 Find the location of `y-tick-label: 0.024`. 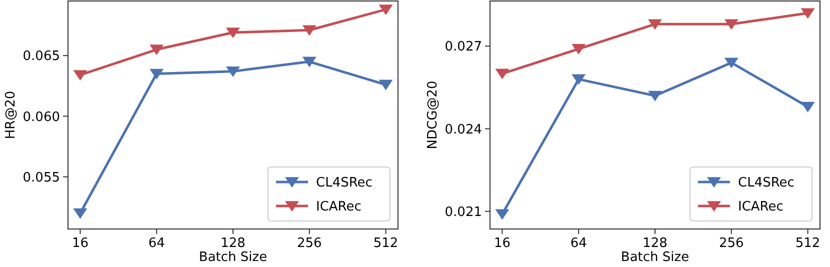

y-tick-label: 0.024 is located at coordinates (463, 130).